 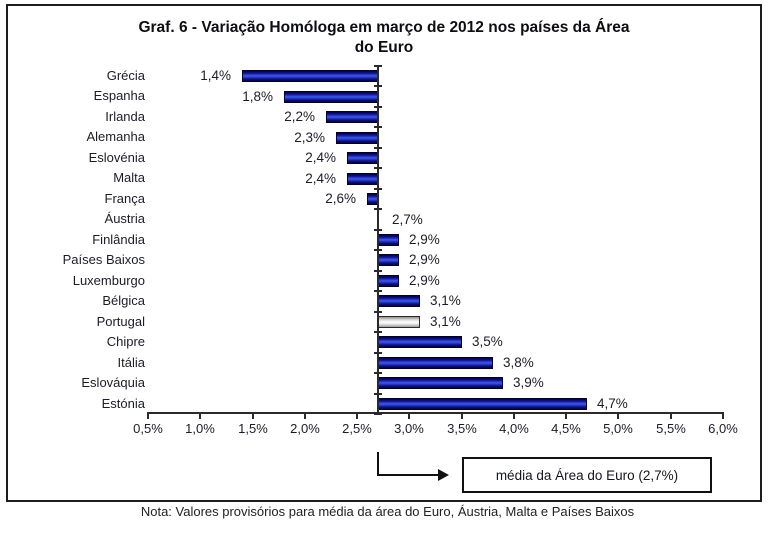 I want to click on category-label: Eslováquia, so click(x=113, y=383).